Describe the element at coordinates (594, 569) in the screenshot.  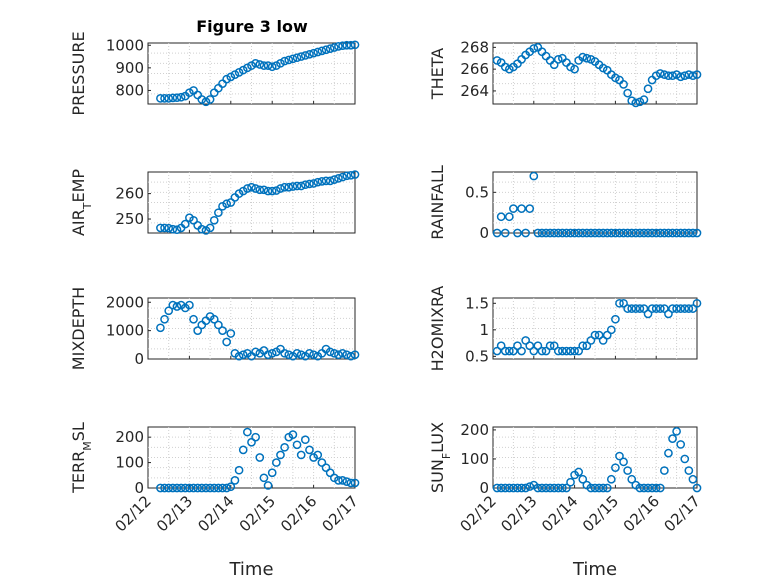
I see `x-axis-label: Time` at that location.